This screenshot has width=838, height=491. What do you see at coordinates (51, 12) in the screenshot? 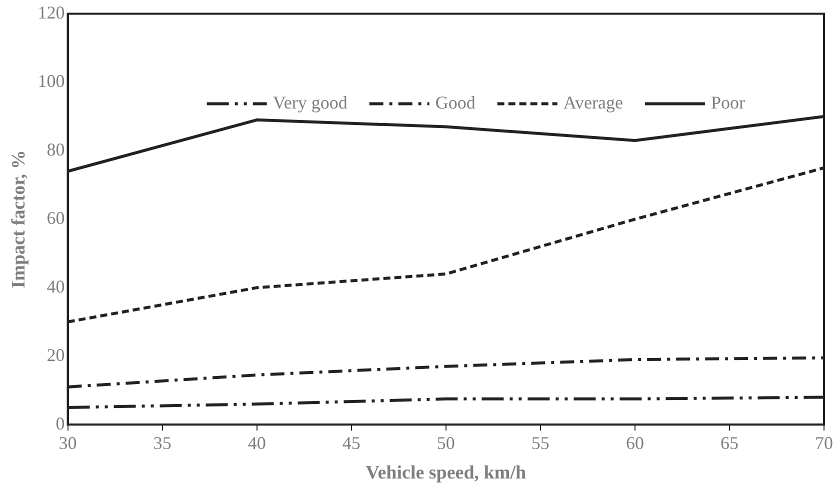
I see `y-tick-label: 120` at bounding box center [51, 12].